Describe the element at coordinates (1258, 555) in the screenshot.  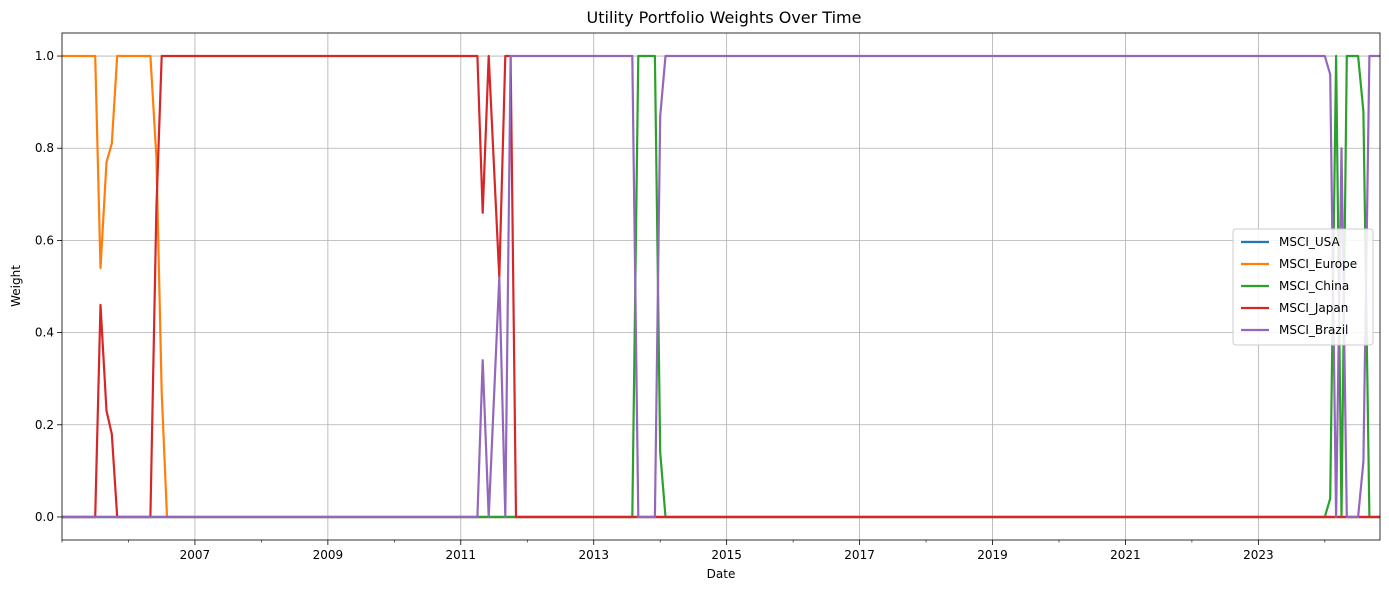
I see `x-tick-label: 2023` at that location.